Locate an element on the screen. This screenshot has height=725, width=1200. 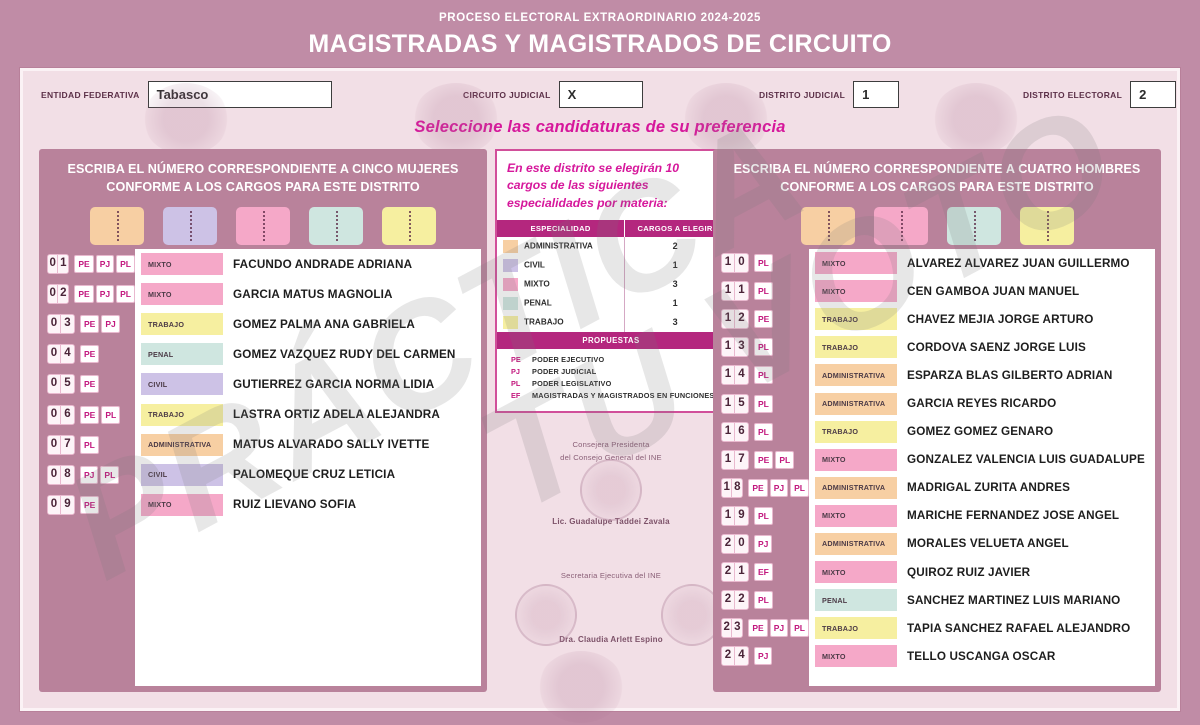
propuesta-key: EF is located at coordinates (516, 395).